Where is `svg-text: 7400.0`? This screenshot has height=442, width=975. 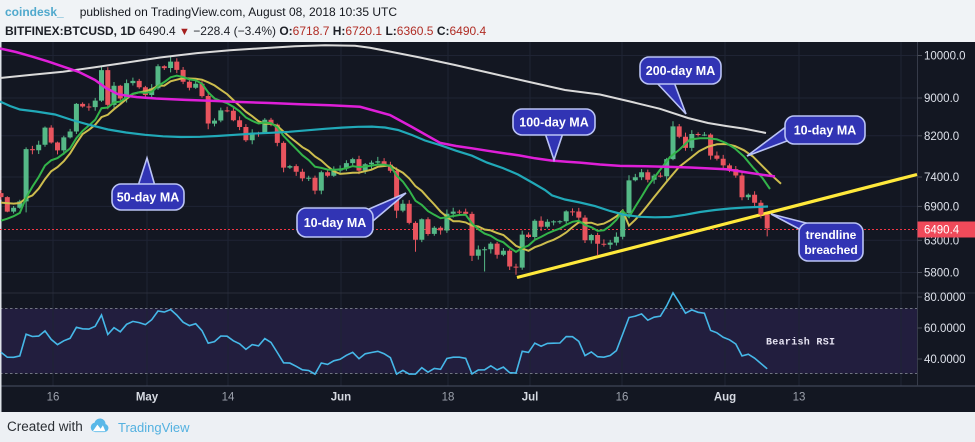 svg-text: 7400.0 is located at coordinates (941, 178).